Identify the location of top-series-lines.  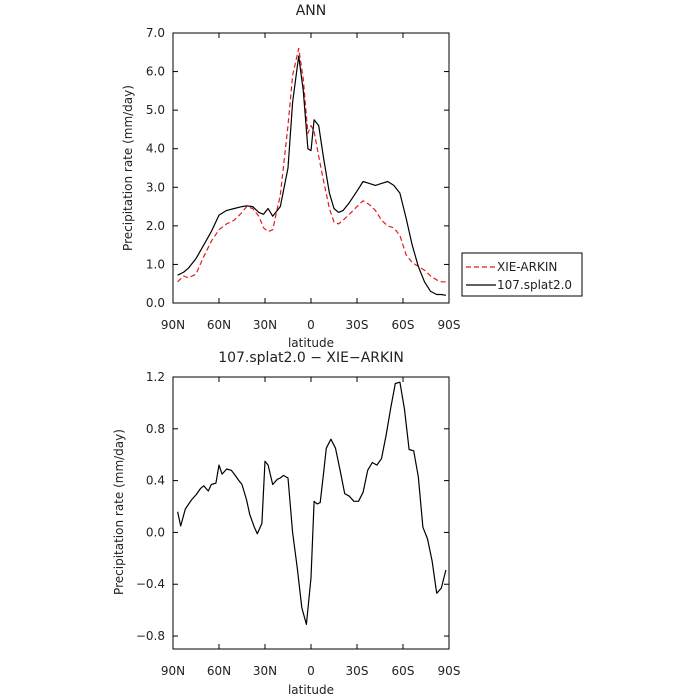
(312, 171).